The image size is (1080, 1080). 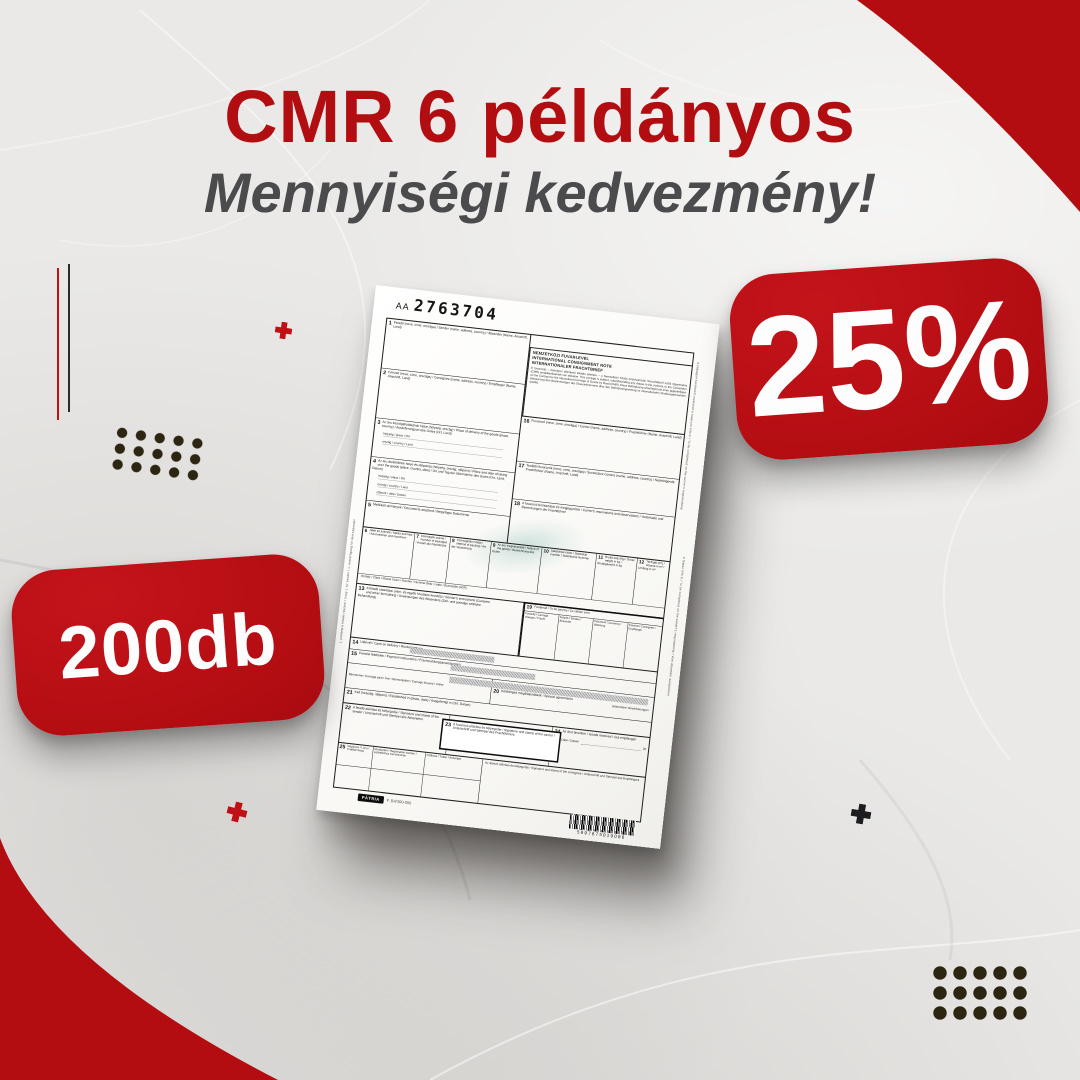 I want to click on promo-subtitle: Mennyiségi kedvezmény!, so click(x=540, y=192).